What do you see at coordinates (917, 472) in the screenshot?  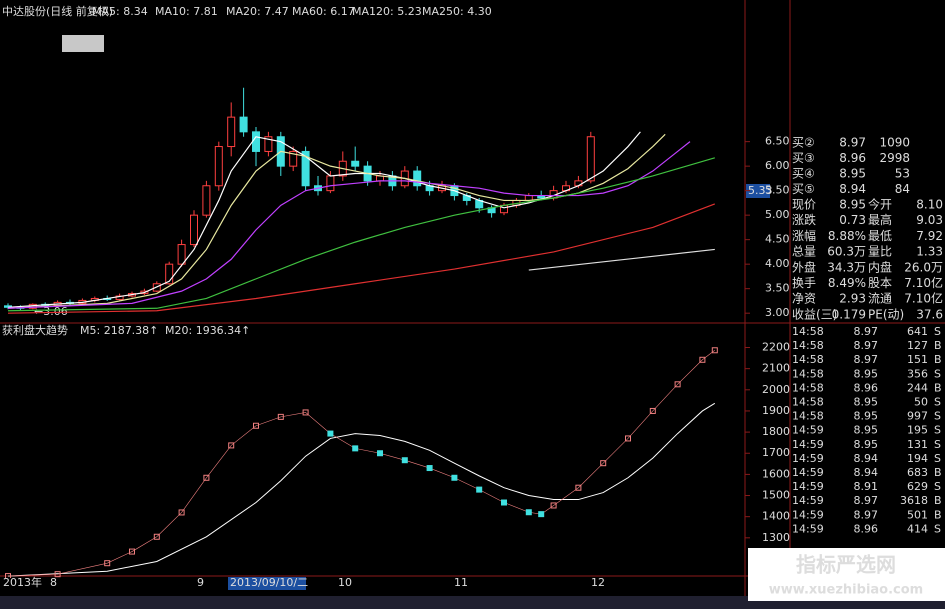 I see `trade-volume: 683` at bounding box center [917, 472].